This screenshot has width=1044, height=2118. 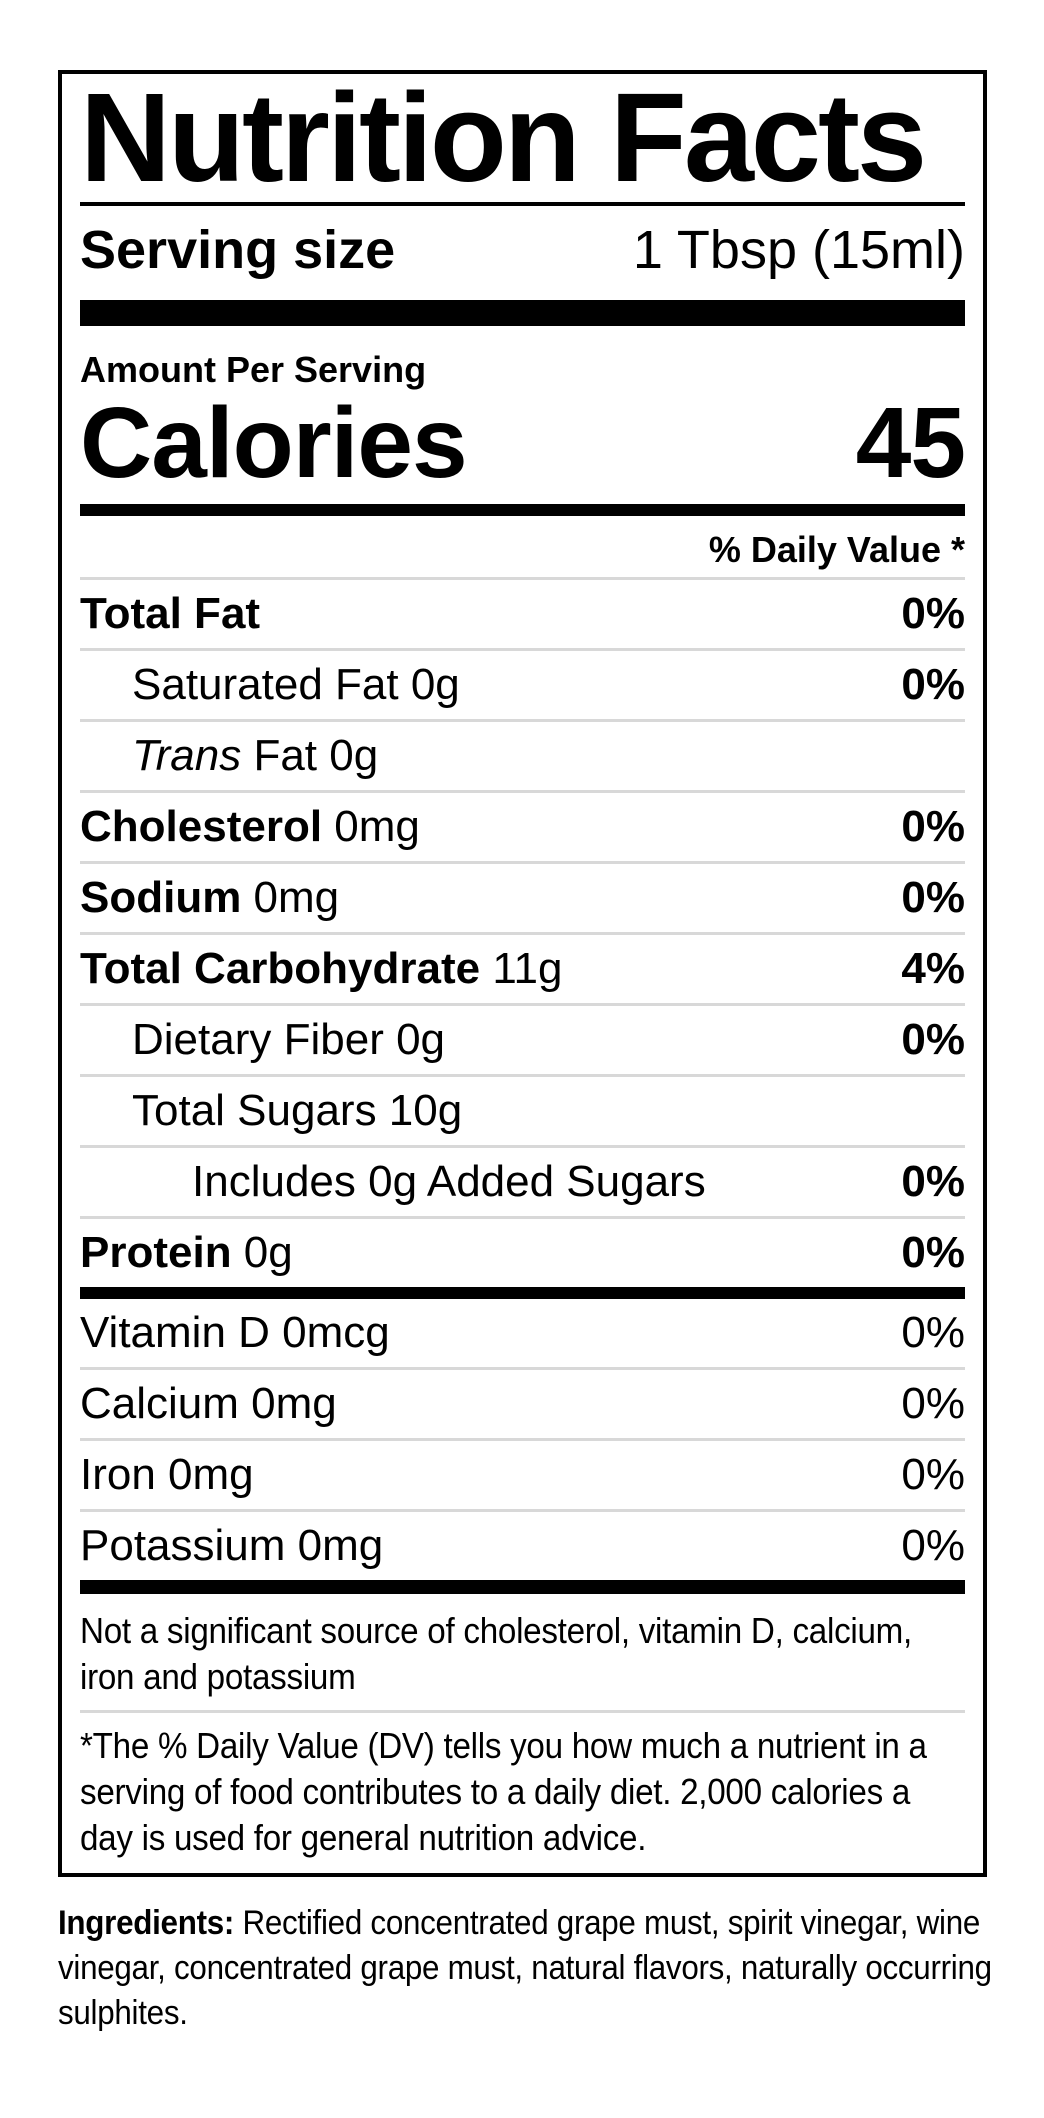 I want to click on micronutrient-name: Calcium 0mg, so click(x=208, y=1403).